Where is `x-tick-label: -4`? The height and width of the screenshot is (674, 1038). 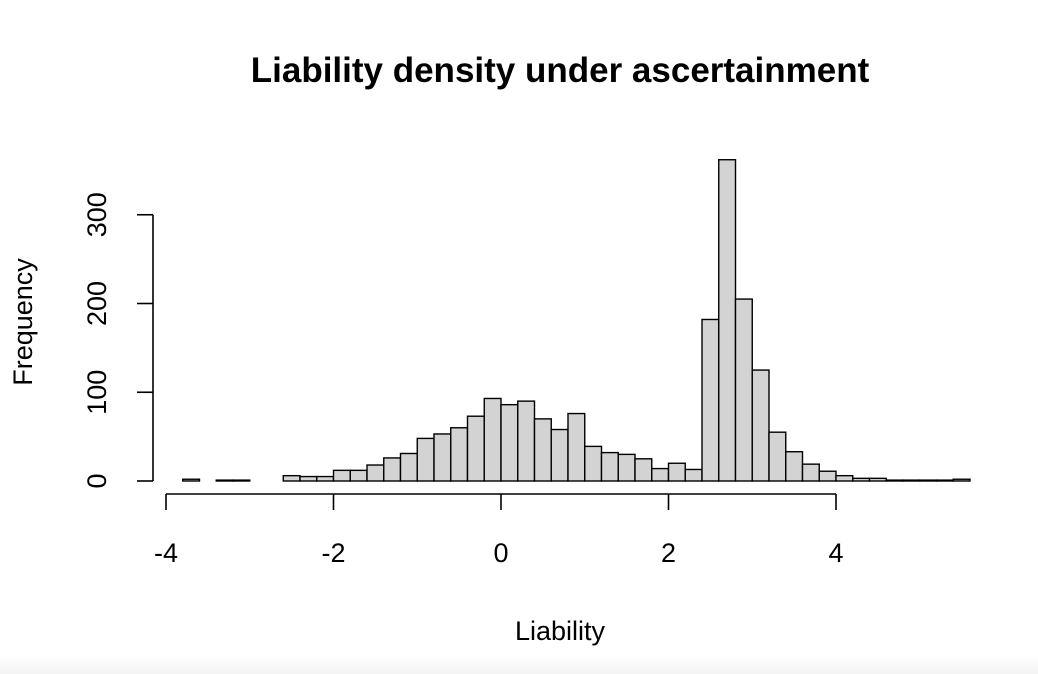
x-tick-label: -4 is located at coordinates (166, 553).